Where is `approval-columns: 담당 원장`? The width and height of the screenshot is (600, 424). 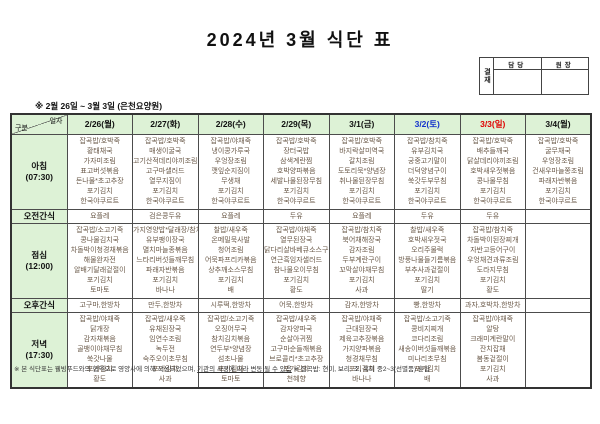 approval-columns: 담당 원장 is located at coordinates (541, 76).